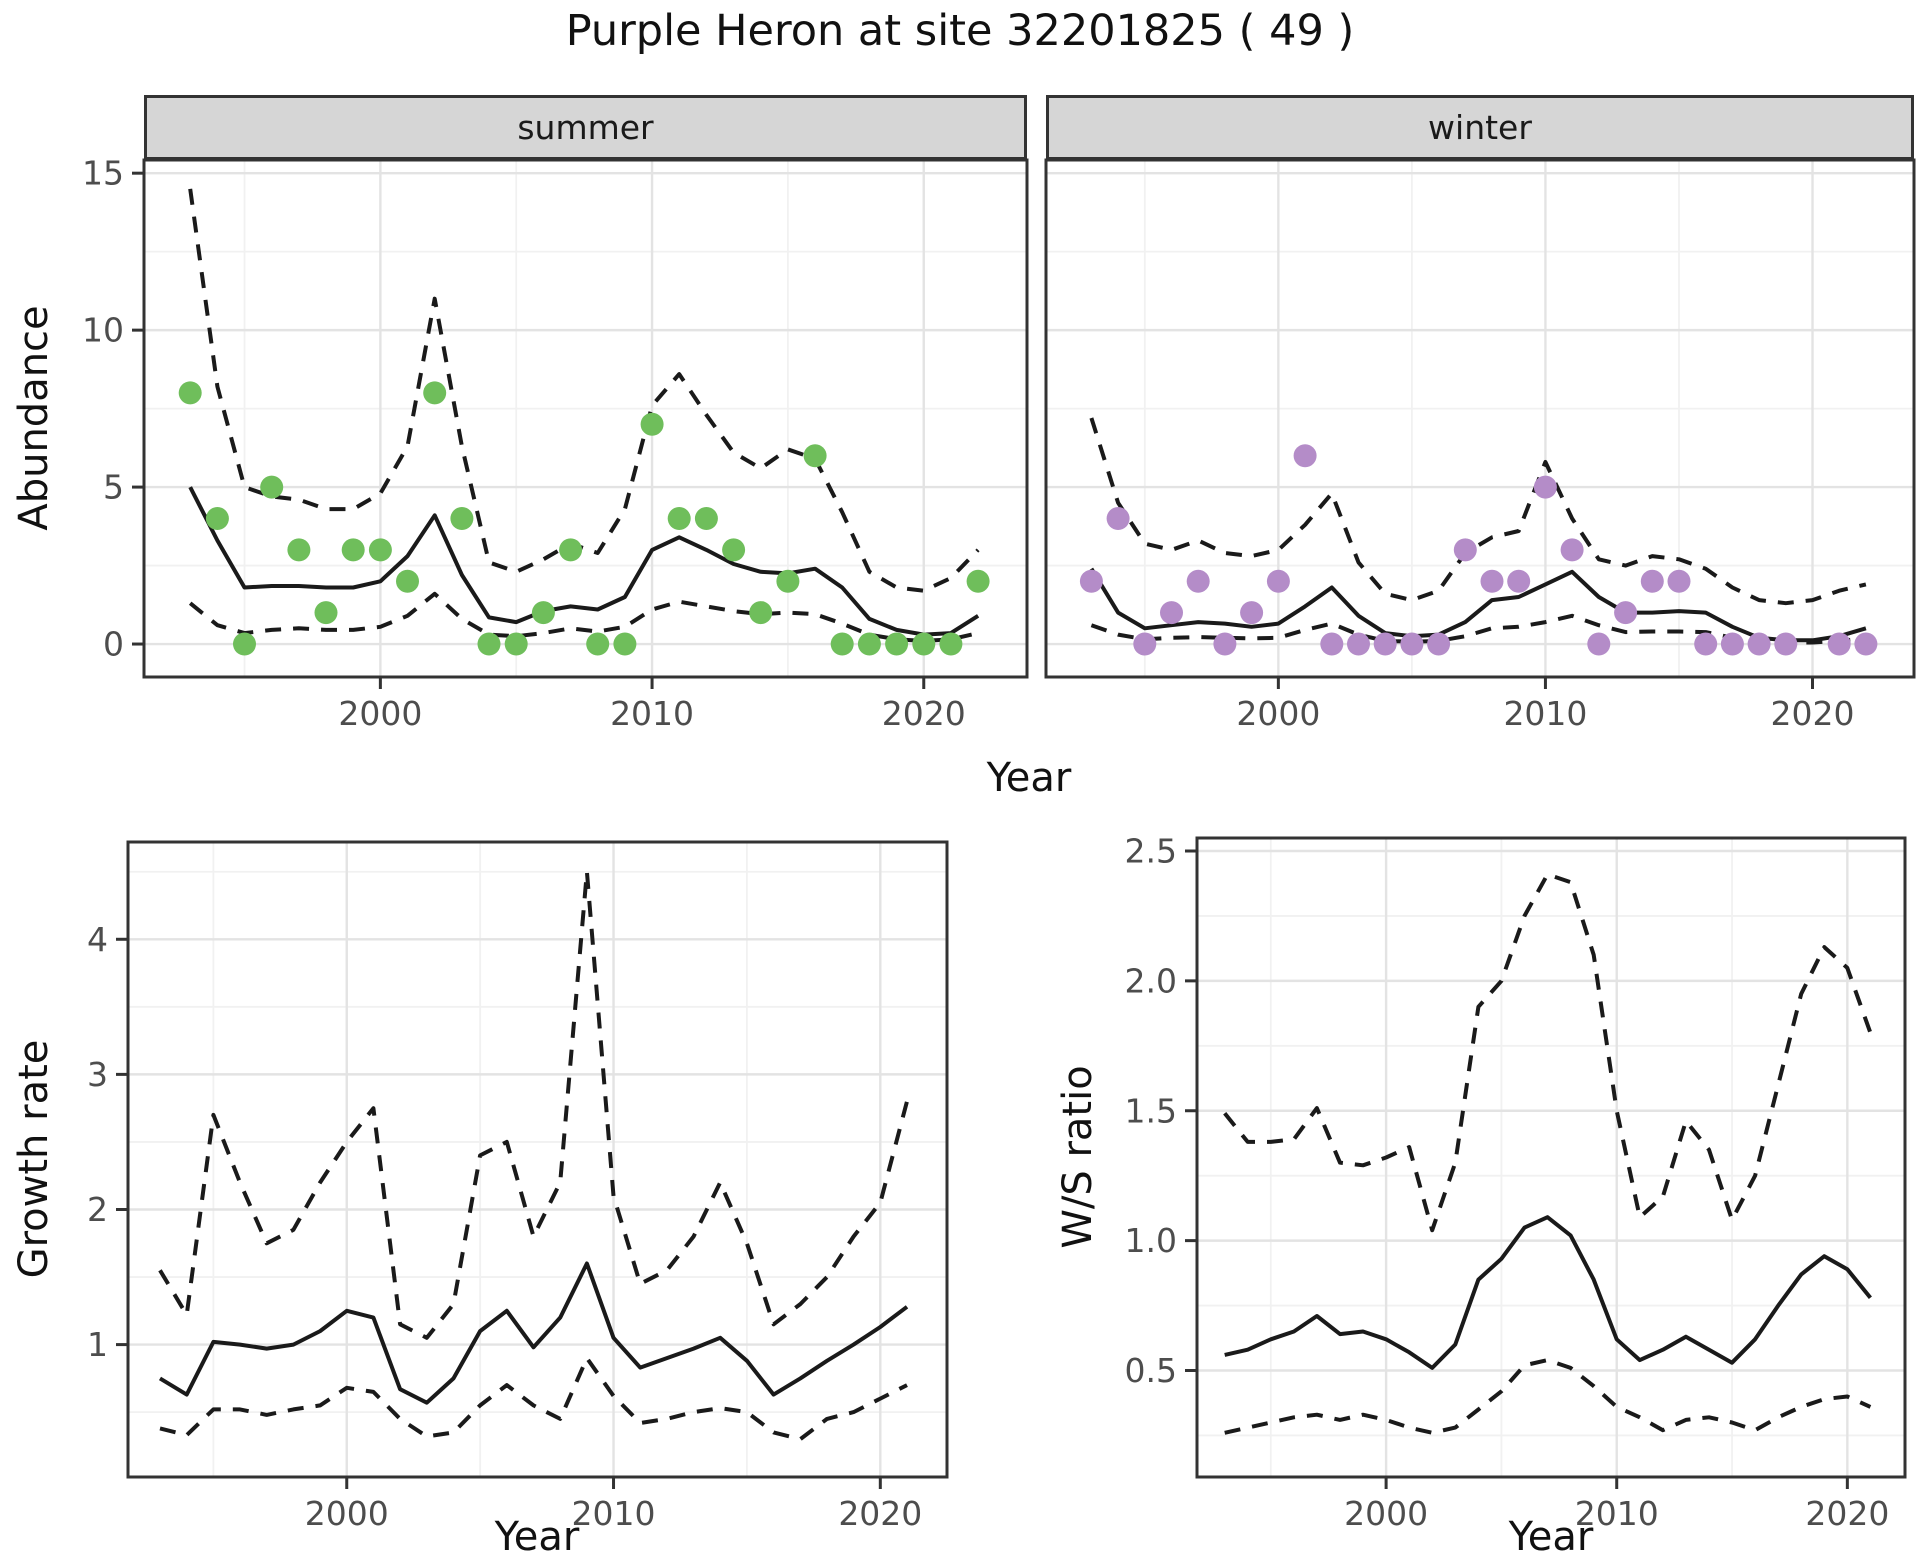 This screenshot has height=1560, width=1920. Describe the element at coordinates (113, 644) in the screenshot. I see `y-tick-label: 0` at that location.